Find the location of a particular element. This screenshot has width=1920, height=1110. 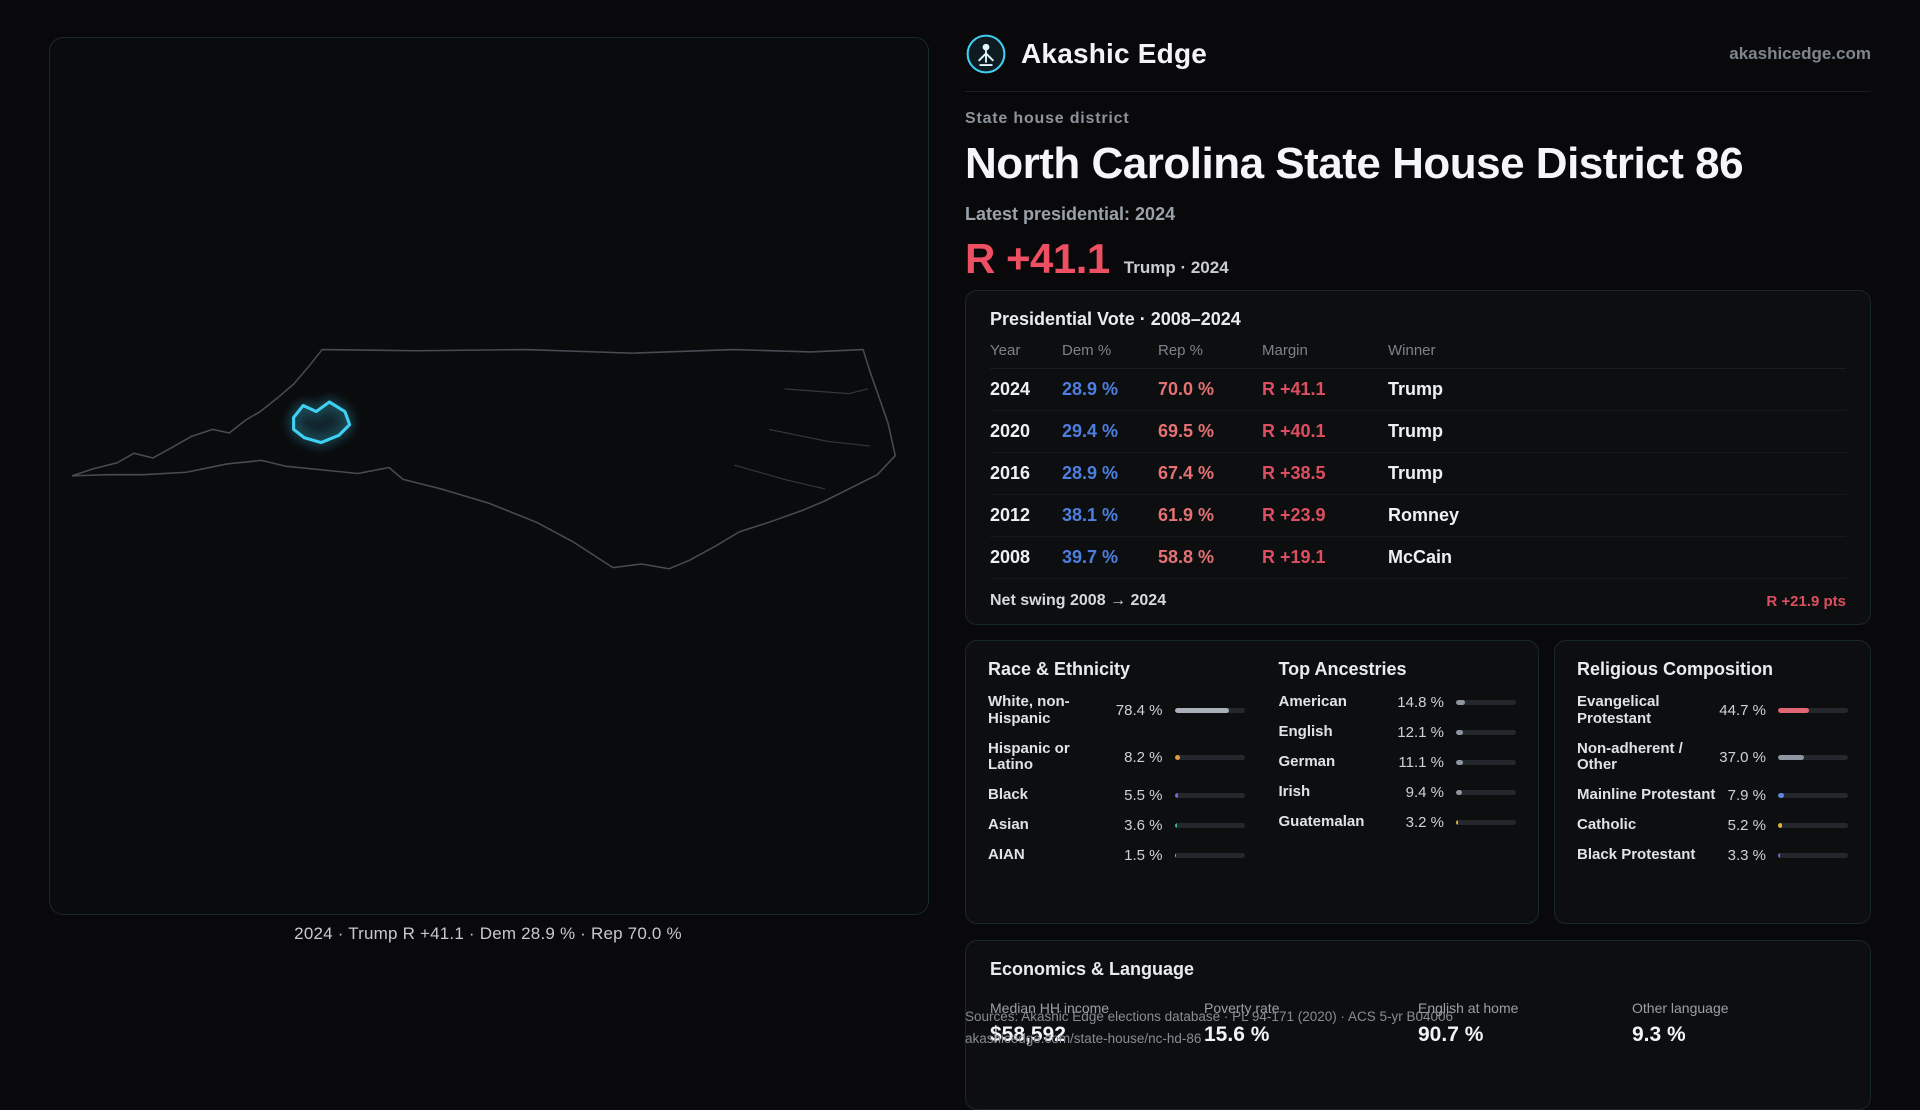

cell-winner: McCain is located at coordinates (1420, 557).